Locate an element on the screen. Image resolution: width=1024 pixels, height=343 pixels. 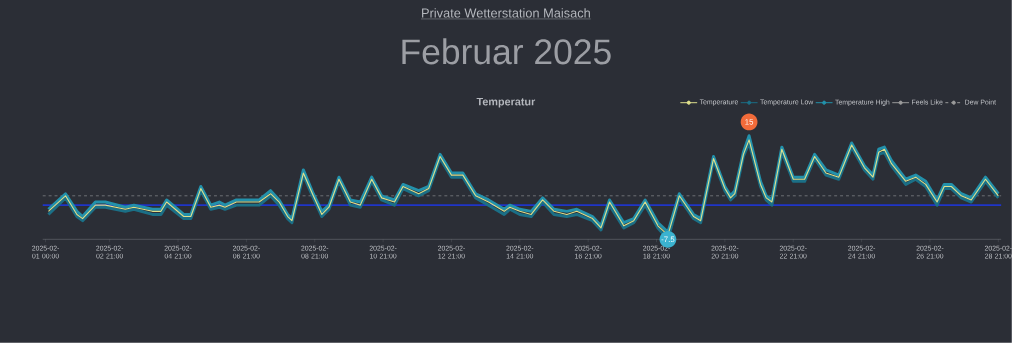
chart-title: Temperatur is located at coordinates (506, 102).